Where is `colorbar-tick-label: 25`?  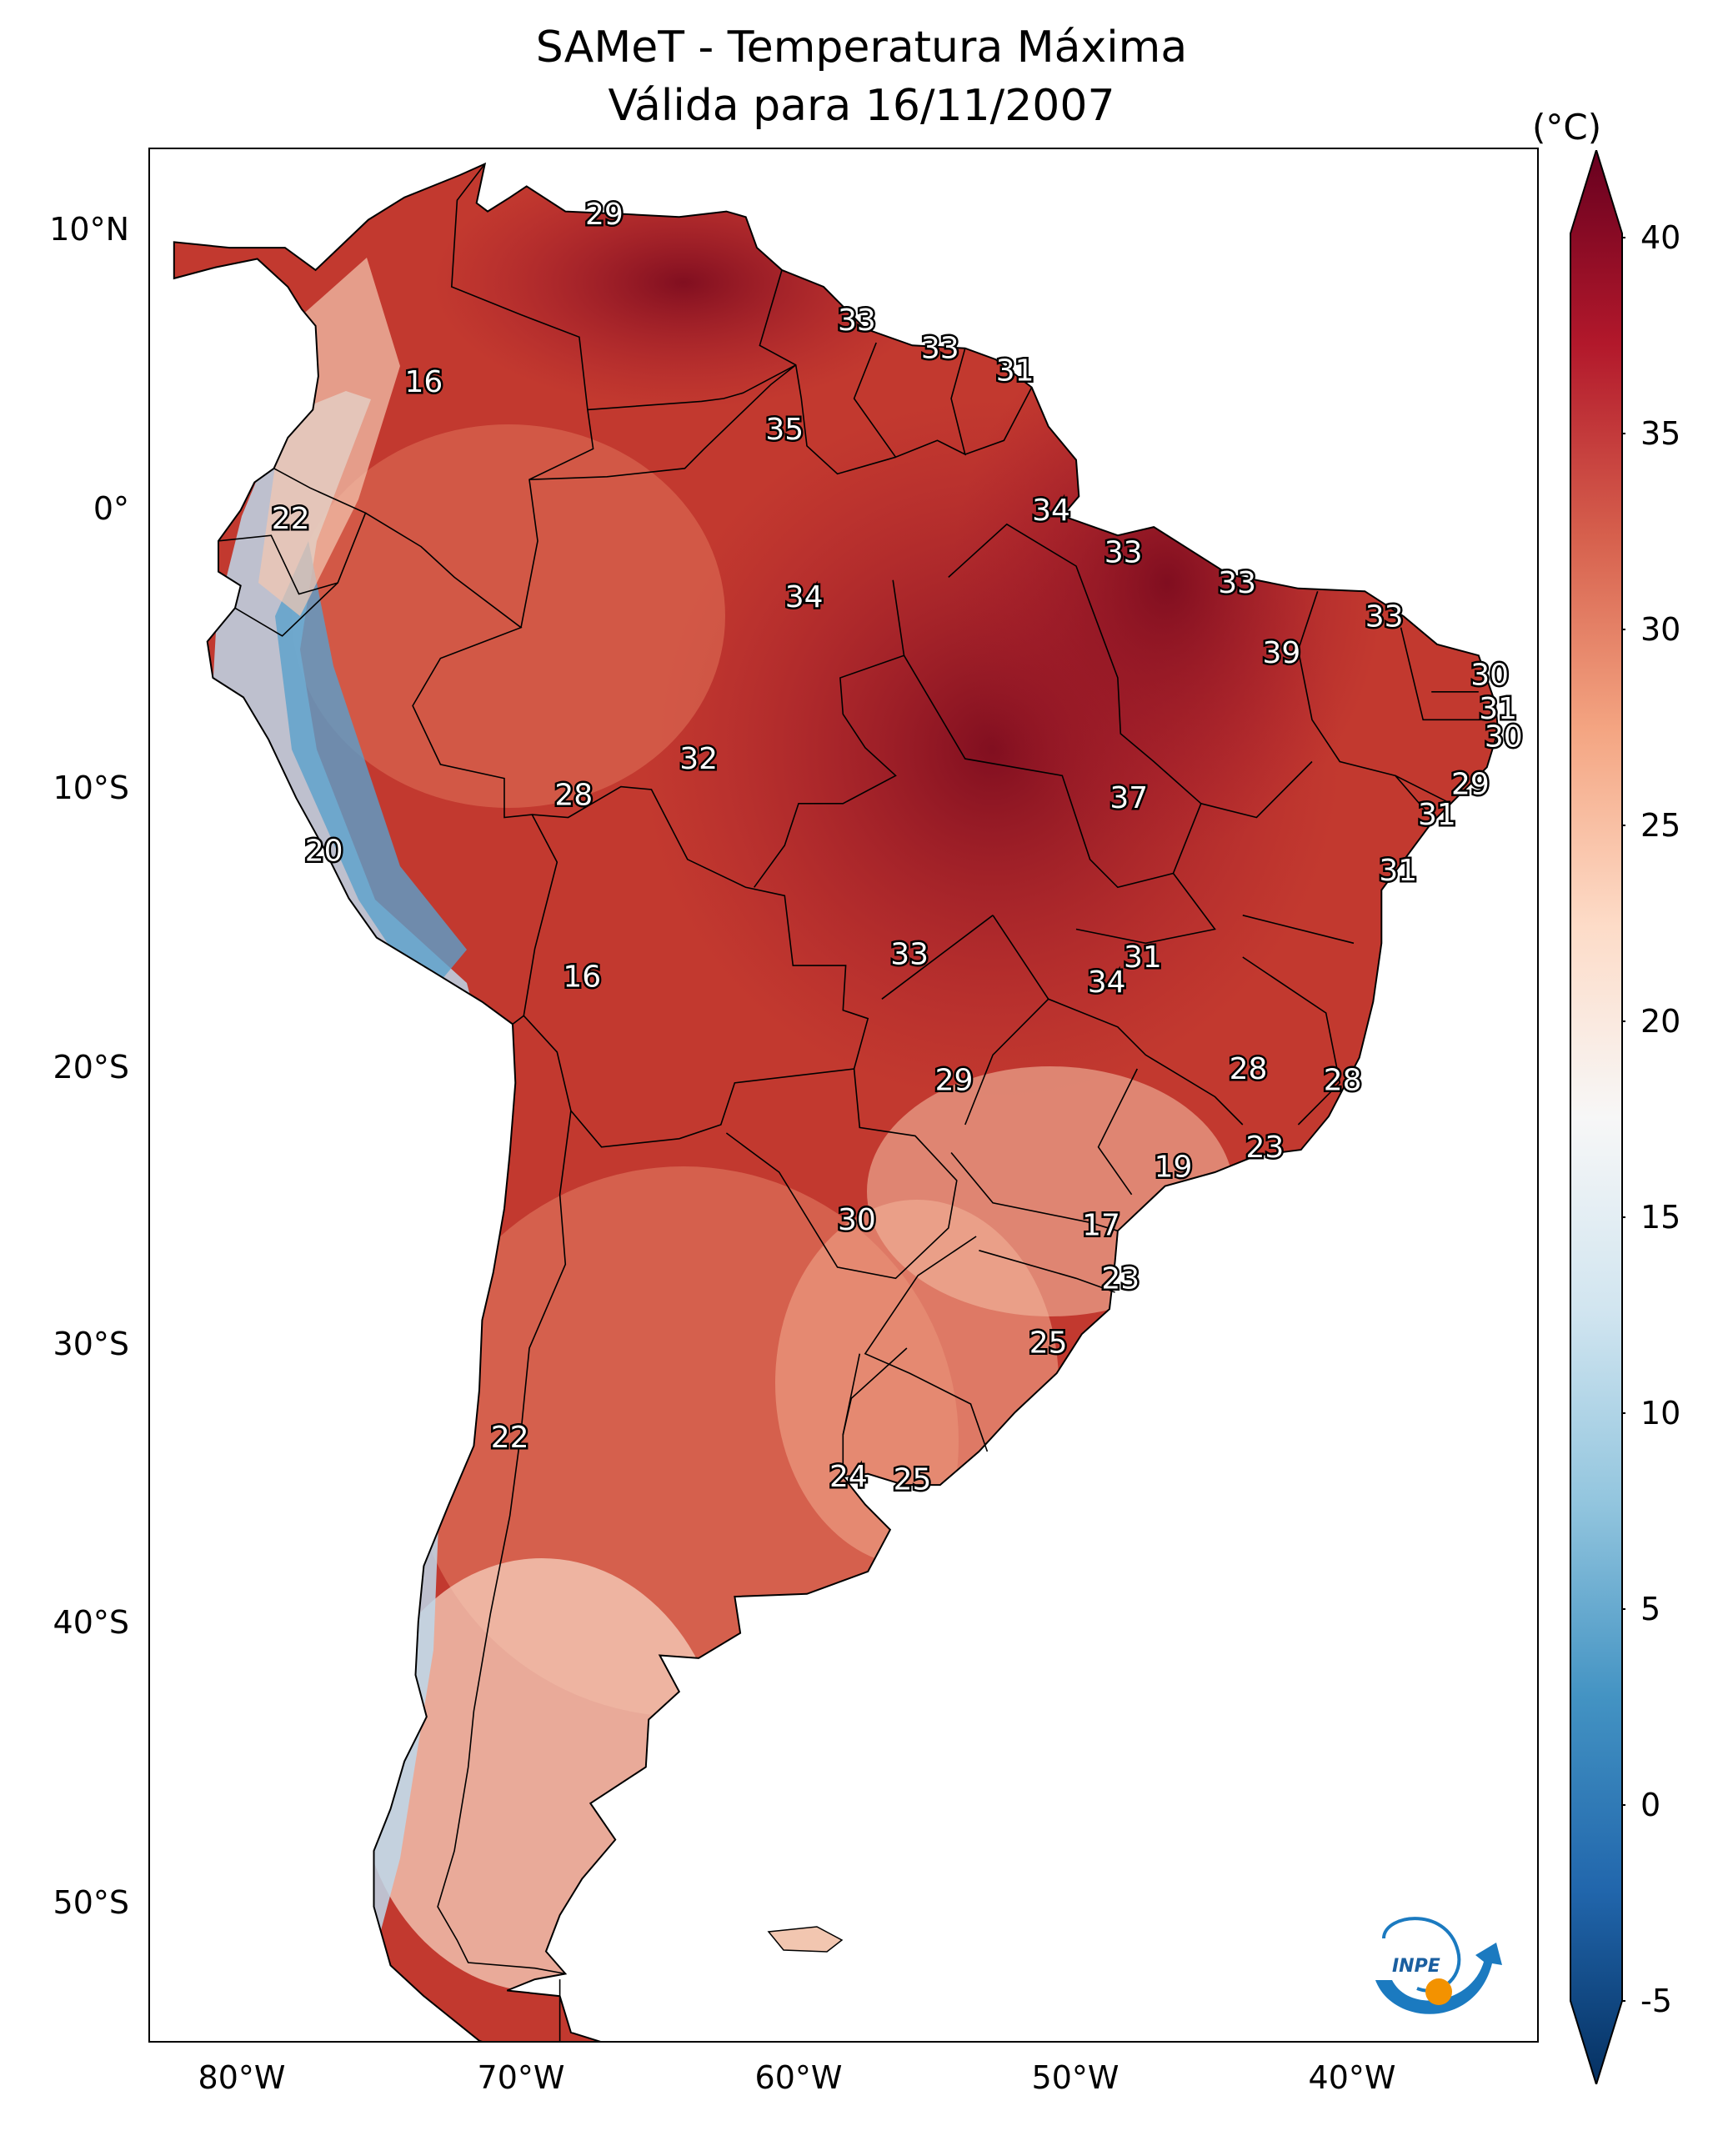
colorbar-tick-label: 25 is located at coordinates (1661, 825).